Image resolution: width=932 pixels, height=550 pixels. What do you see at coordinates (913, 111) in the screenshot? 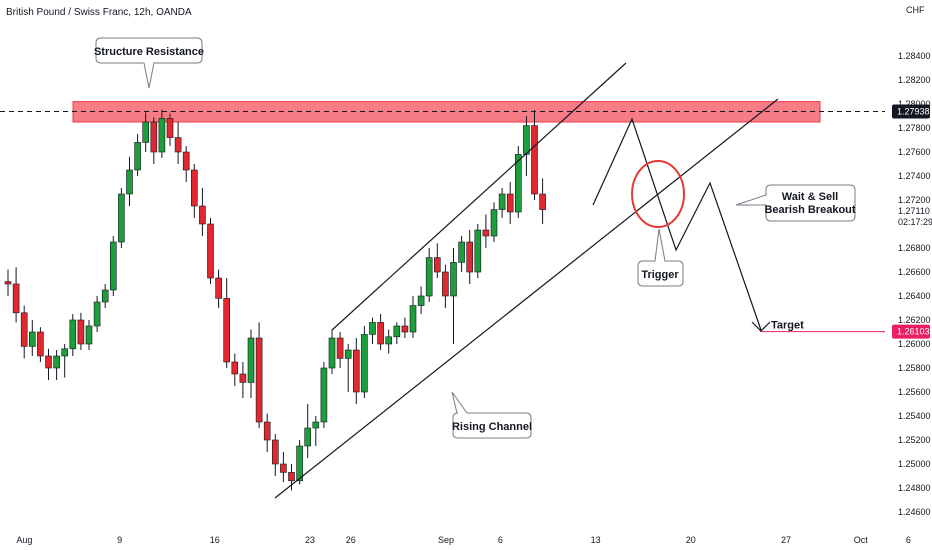
I see `level-price-value: 1.27938` at bounding box center [913, 111].